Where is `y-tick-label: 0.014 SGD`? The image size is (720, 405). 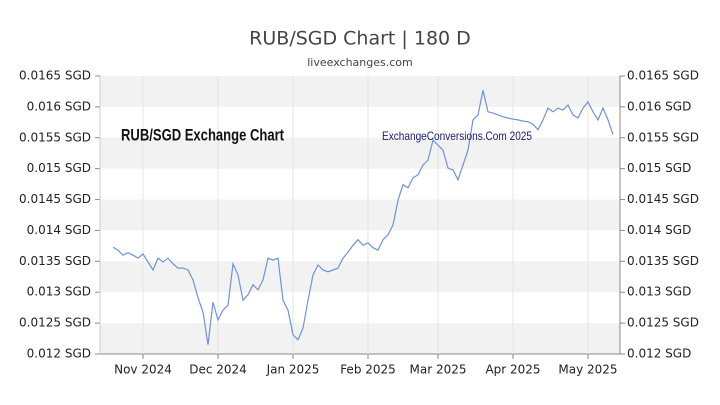 y-tick-label: 0.014 SGD is located at coordinates (59, 230).